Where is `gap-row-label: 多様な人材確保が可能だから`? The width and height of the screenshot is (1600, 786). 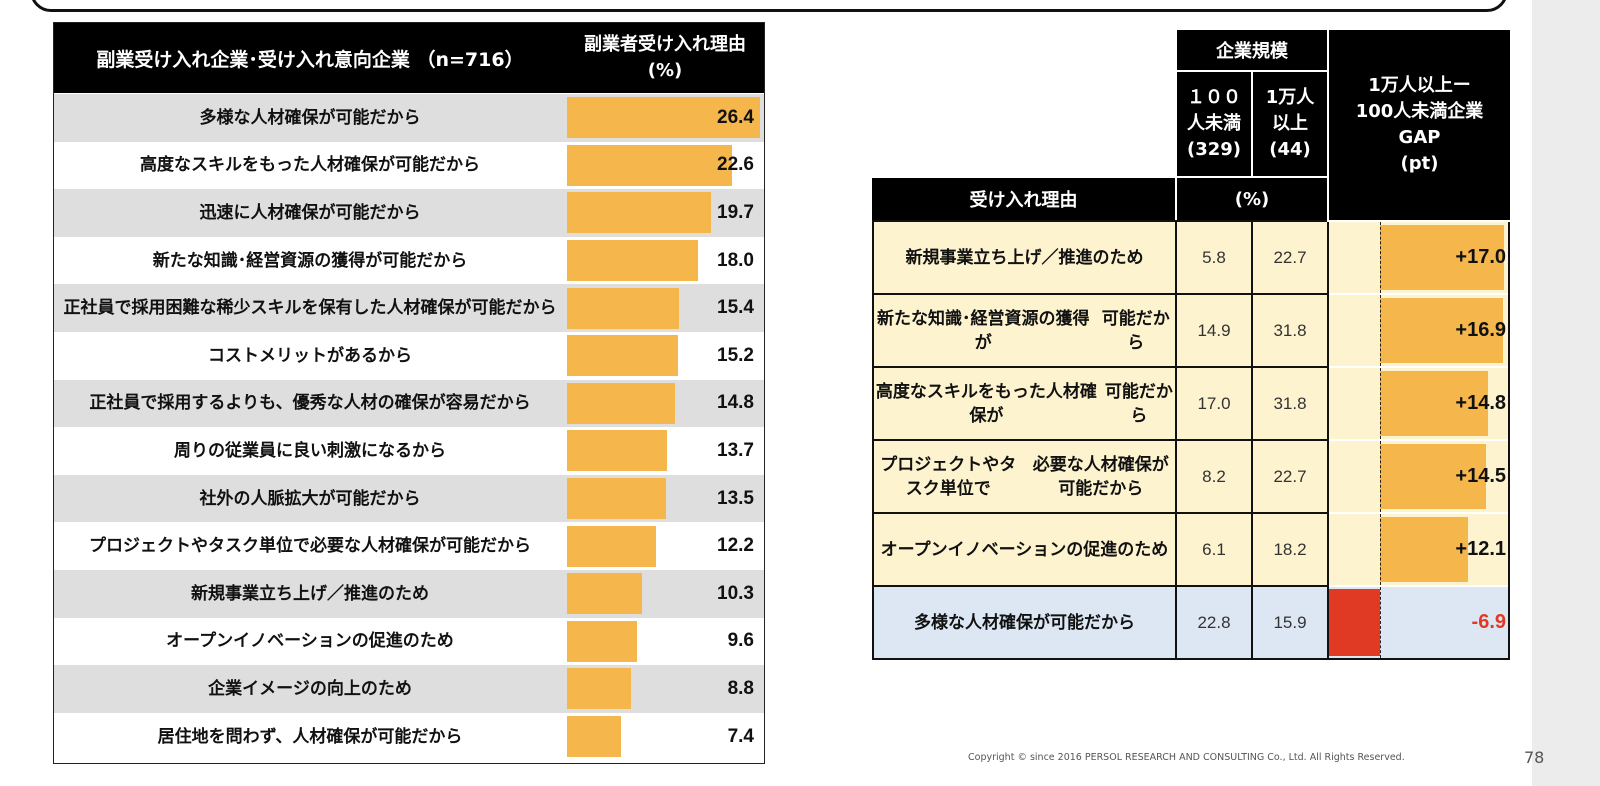
gap-row-label: 多様な人材確保が可能だから is located at coordinates (1024, 622).